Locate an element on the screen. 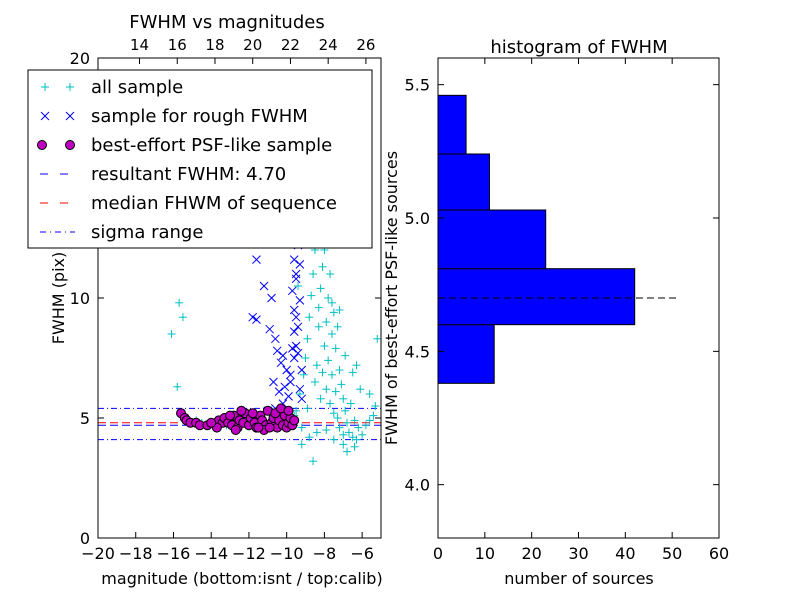 The image size is (800, 600). left-y-tick-label: 0 is located at coordinates (85, 538).